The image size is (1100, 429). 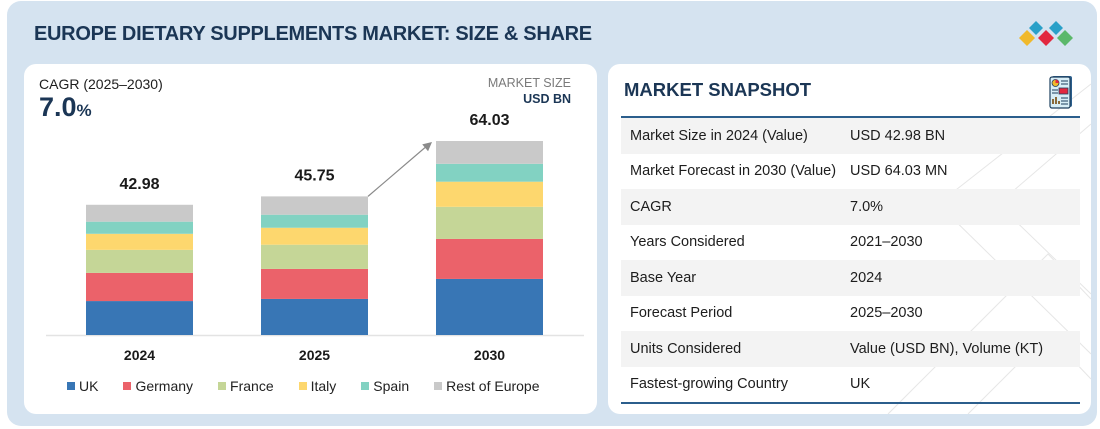 I want to click on snapshot-row: Years Considered 2021–2030, so click(x=850, y=243).